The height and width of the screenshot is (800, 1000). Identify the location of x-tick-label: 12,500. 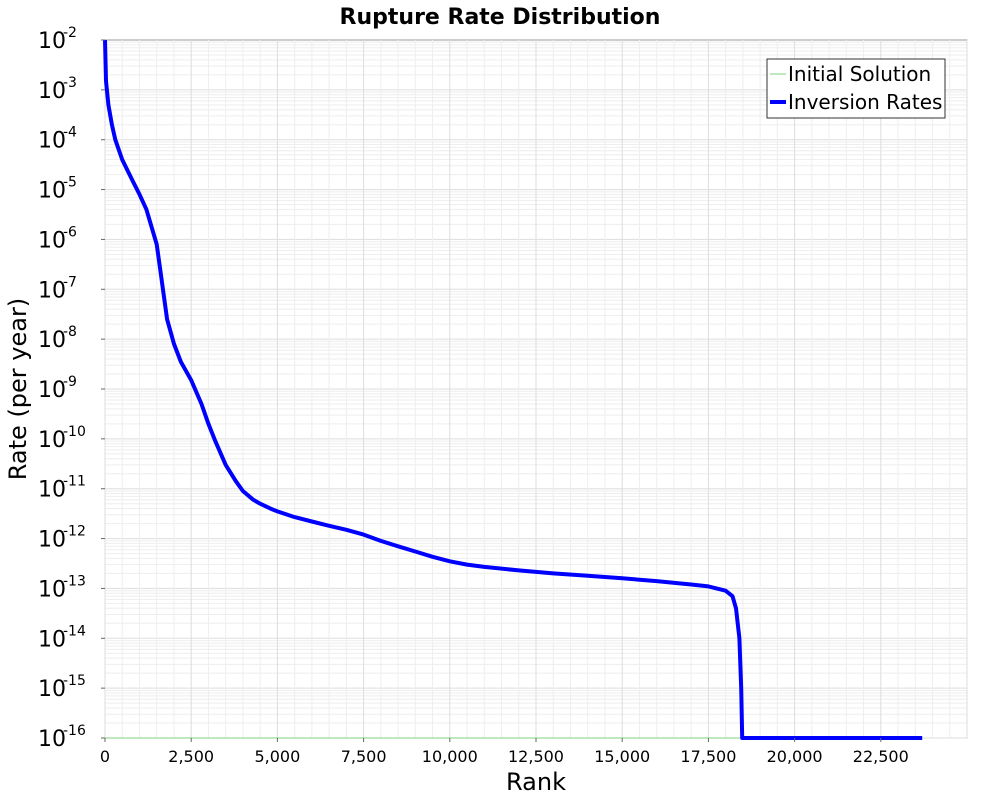
(536, 756).